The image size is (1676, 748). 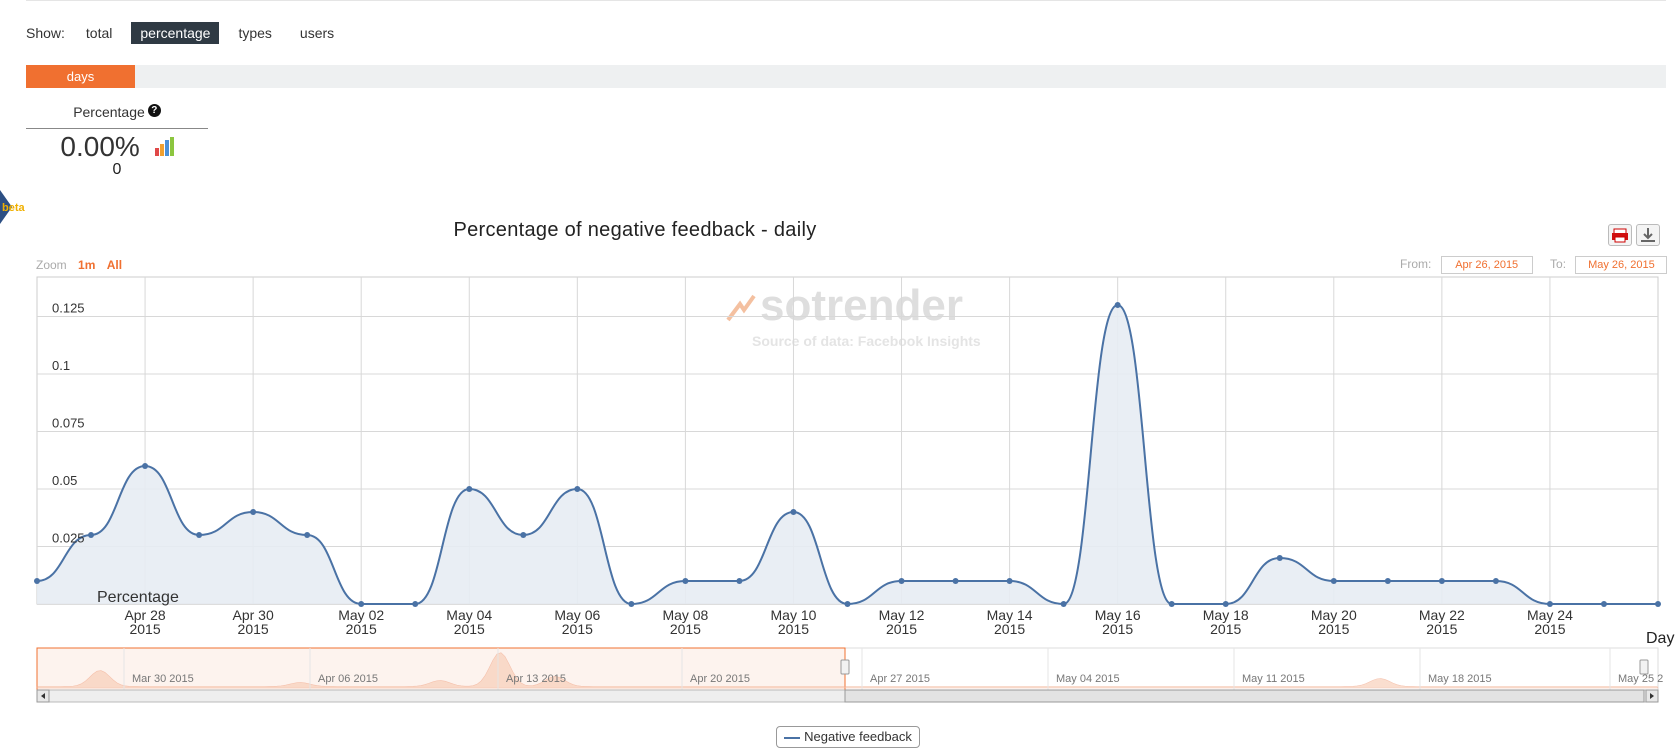 I want to click on x-tick-label: May 16, so click(x=1118, y=615).